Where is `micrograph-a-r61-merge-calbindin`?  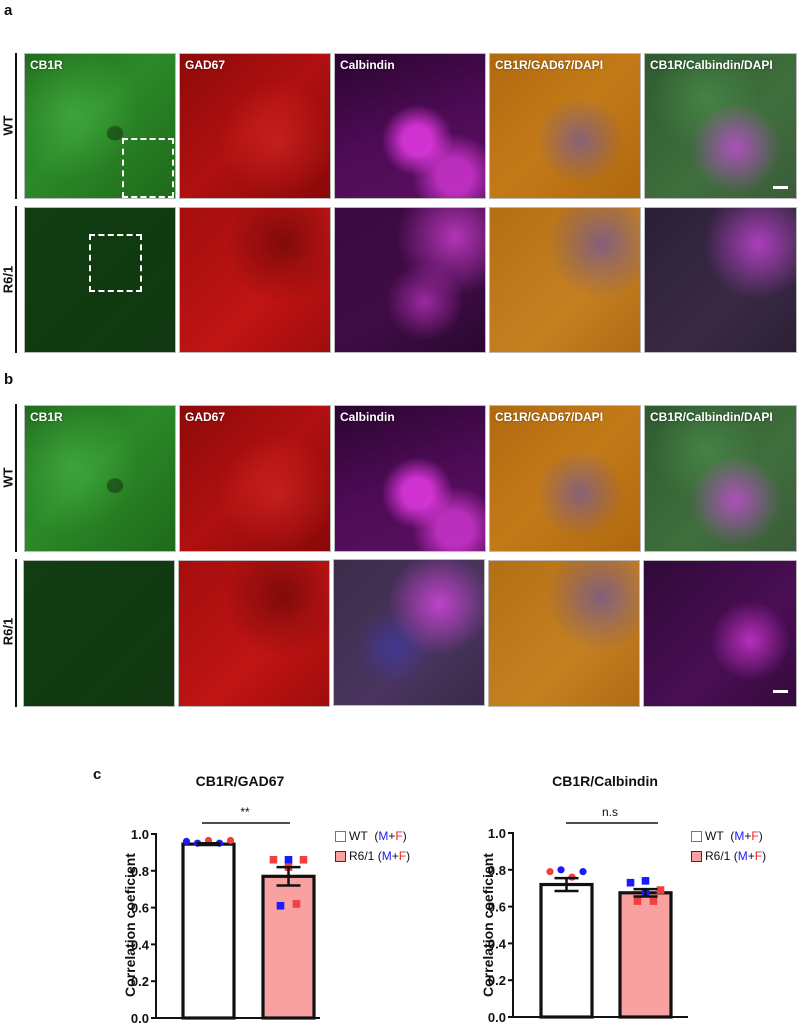 micrograph-a-r61-merge-calbindin is located at coordinates (720, 280).